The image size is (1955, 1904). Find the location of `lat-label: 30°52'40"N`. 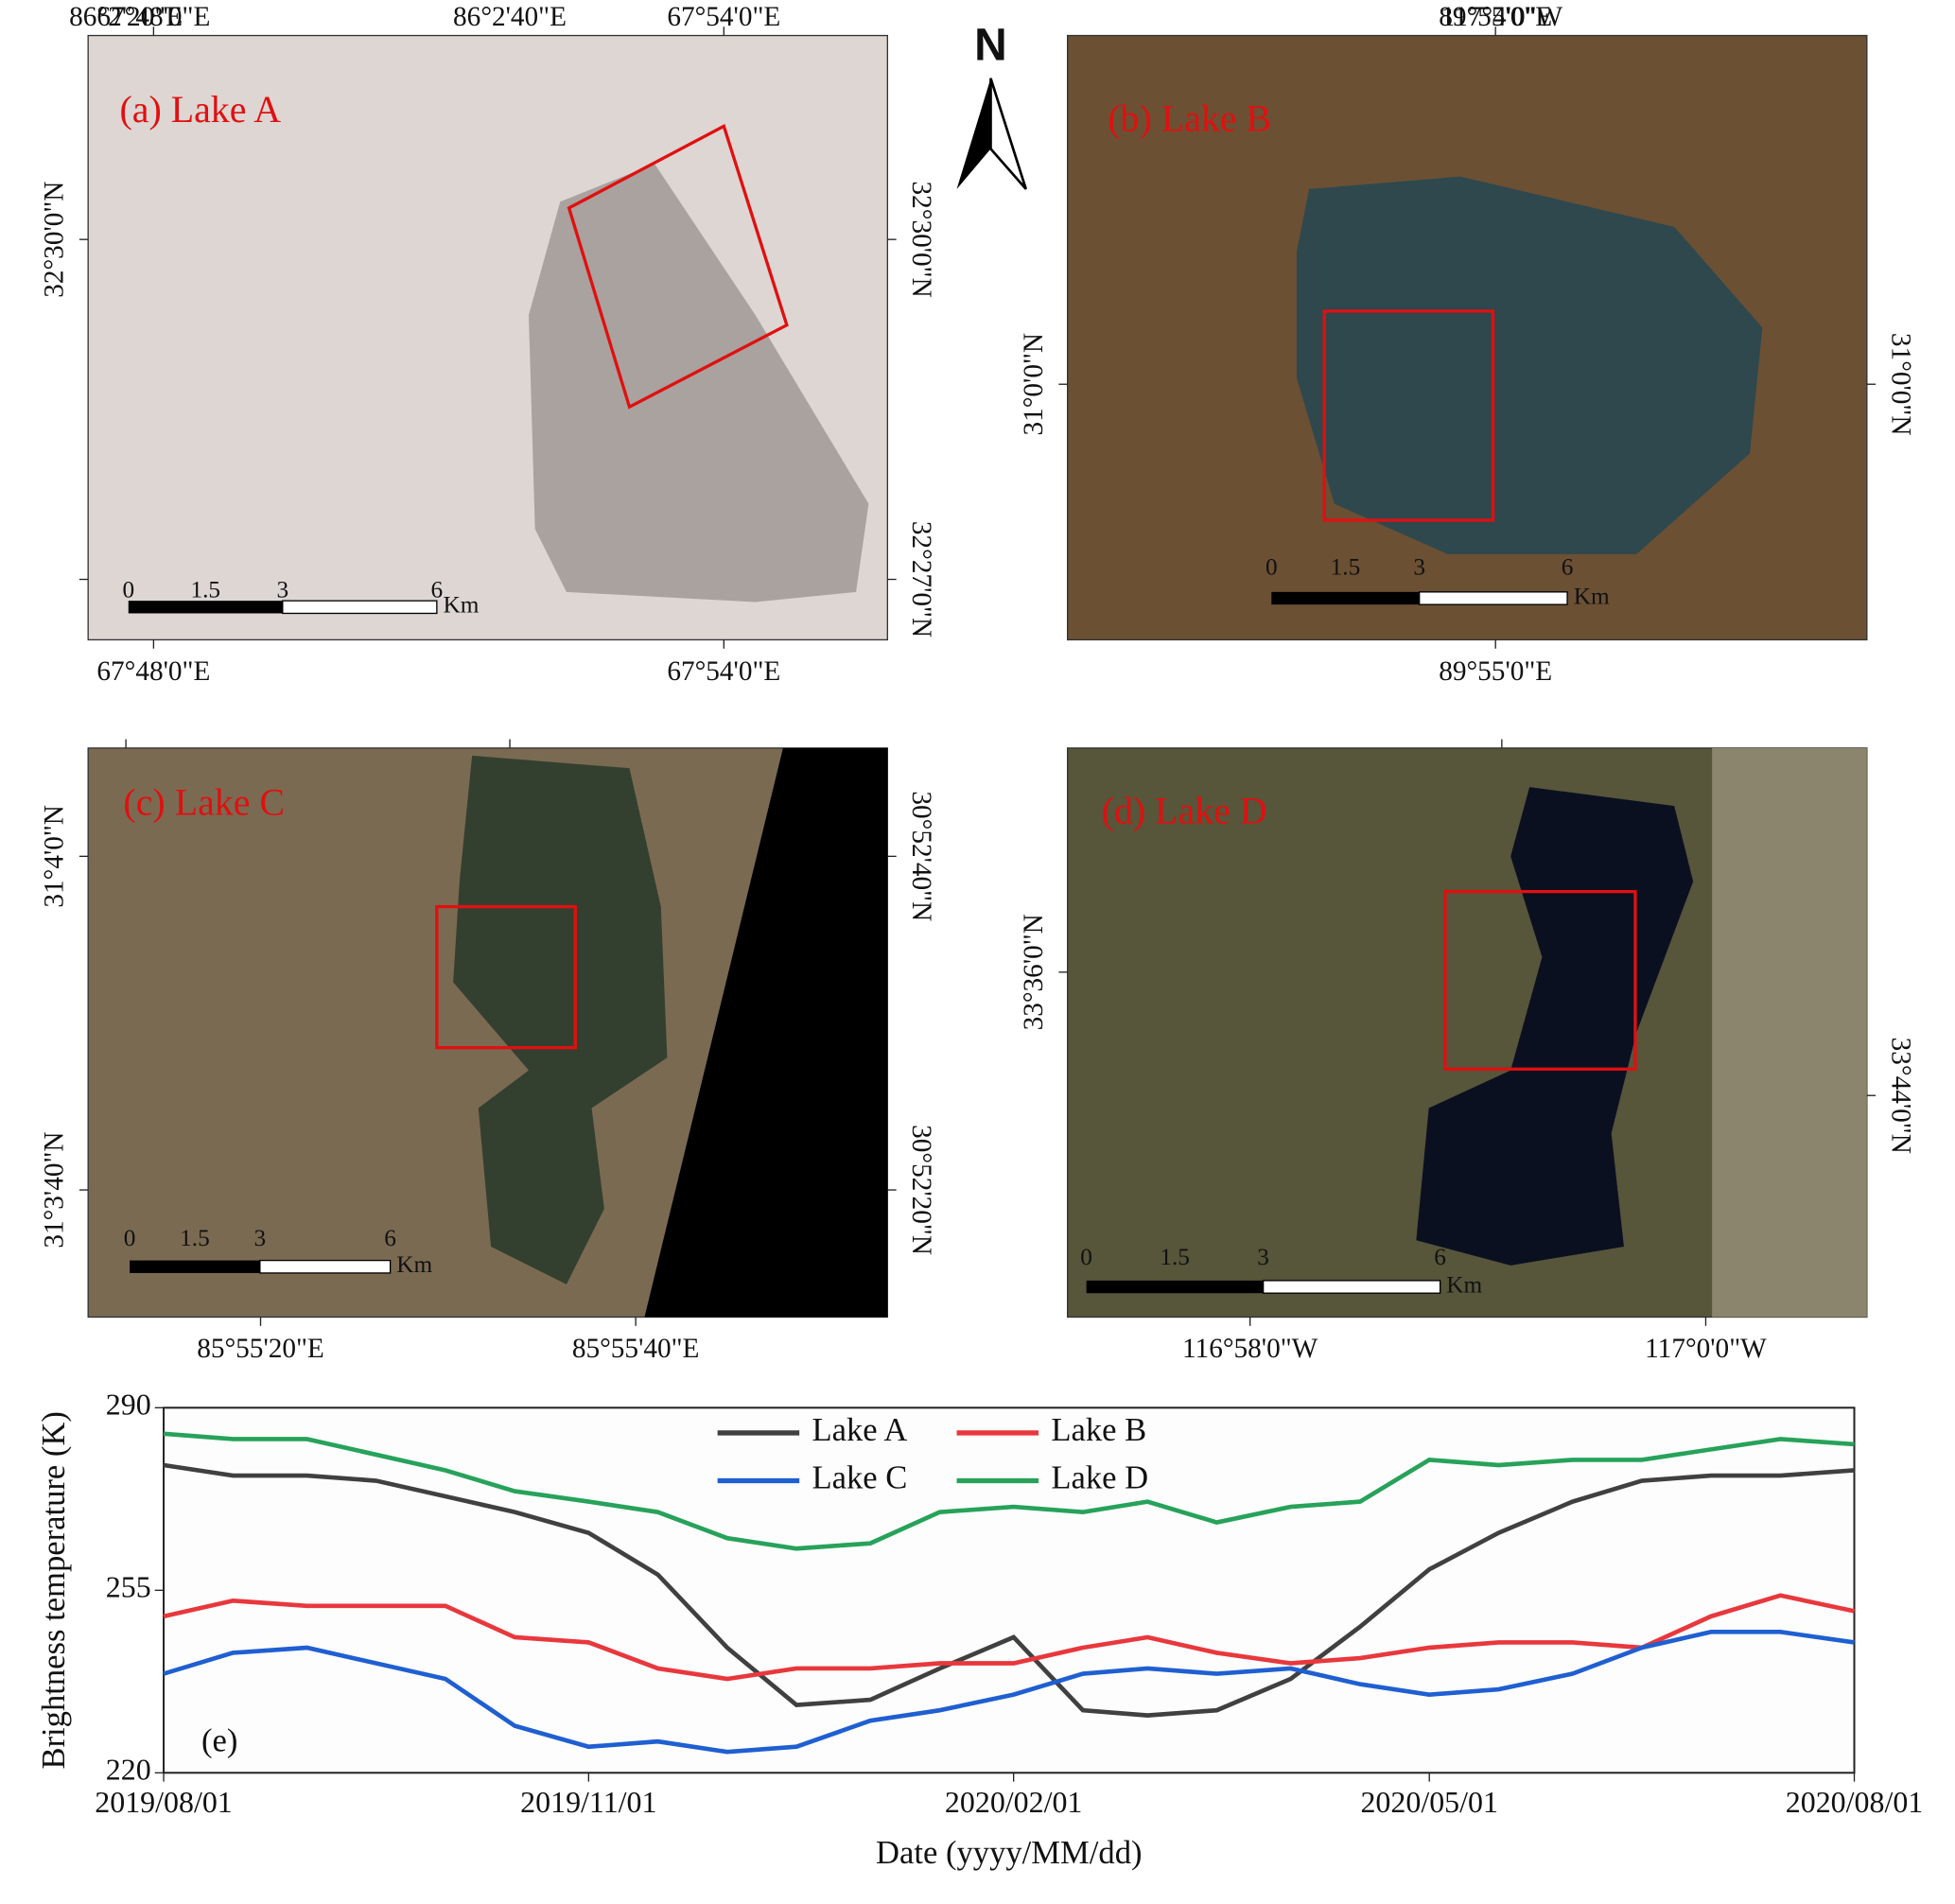

lat-label: 30°52'40"N is located at coordinates (921, 856).